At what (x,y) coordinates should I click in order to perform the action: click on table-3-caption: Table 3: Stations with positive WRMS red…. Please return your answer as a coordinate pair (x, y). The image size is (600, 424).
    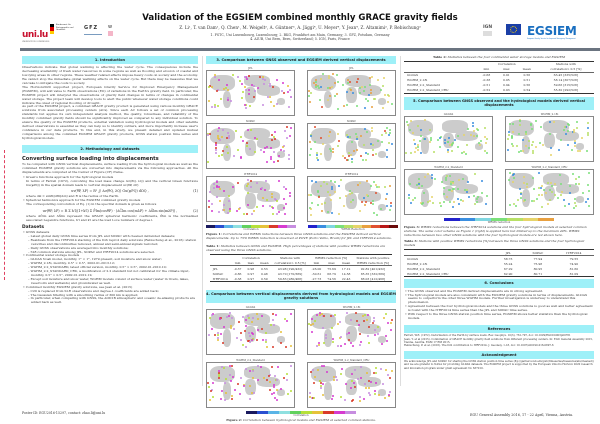
    Looking at the image, I should click on (494, 243).